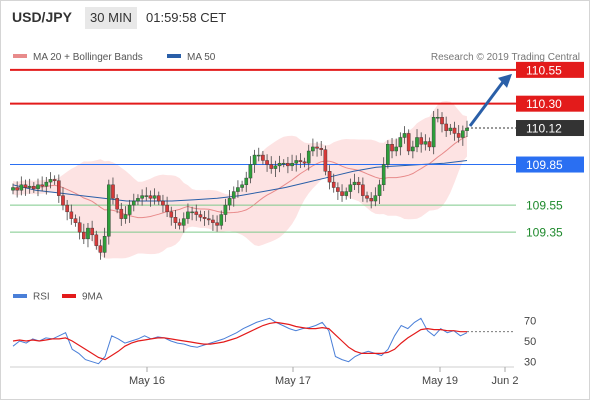  Describe the element at coordinates (186, 17) in the screenshot. I see `timestamp: 01:59:58 CET` at that location.